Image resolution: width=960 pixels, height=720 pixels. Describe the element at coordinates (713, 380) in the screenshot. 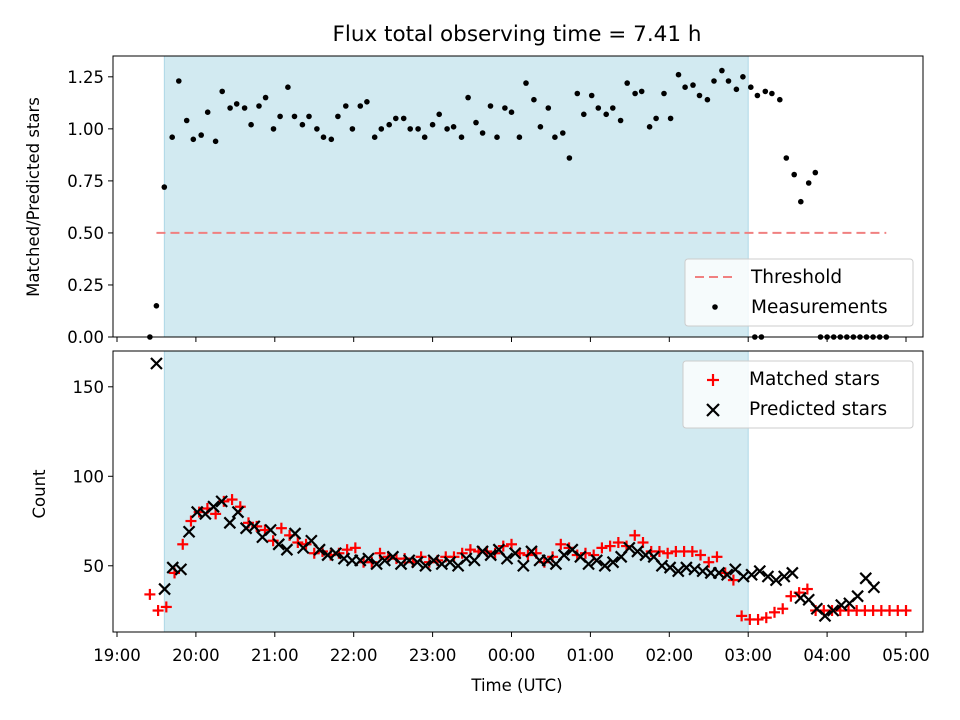

I see `legend-matched-swatch` at that location.